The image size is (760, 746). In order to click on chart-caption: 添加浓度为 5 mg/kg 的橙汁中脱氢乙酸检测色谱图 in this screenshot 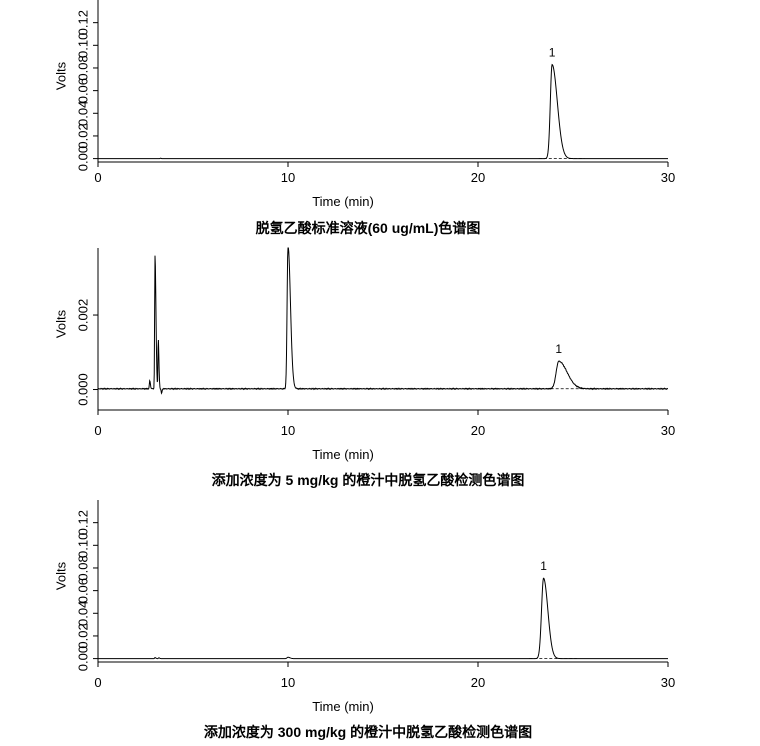, I will do `click(368, 480)`.